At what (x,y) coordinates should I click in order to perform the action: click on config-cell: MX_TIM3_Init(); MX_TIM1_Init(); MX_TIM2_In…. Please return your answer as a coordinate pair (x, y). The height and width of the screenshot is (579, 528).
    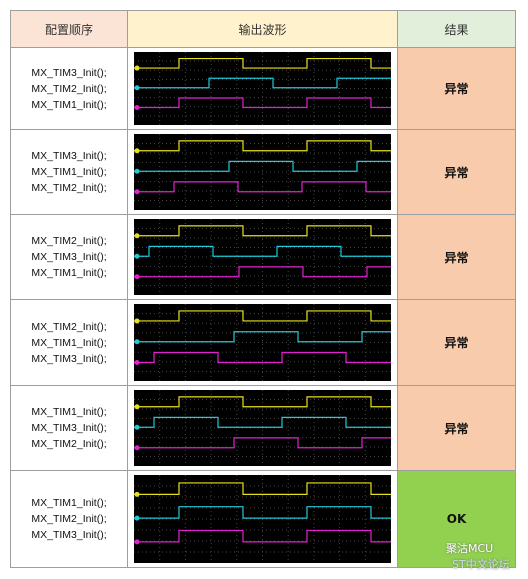
    Looking at the image, I should click on (69, 172).